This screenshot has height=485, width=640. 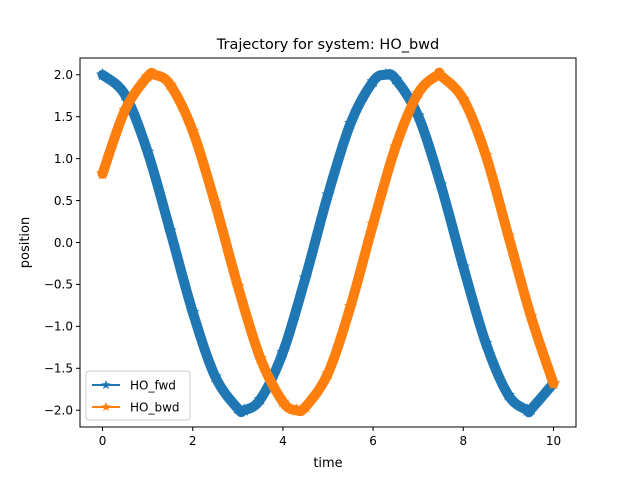 What do you see at coordinates (327, 463) in the screenshot?
I see `x-axis-label: time` at bounding box center [327, 463].